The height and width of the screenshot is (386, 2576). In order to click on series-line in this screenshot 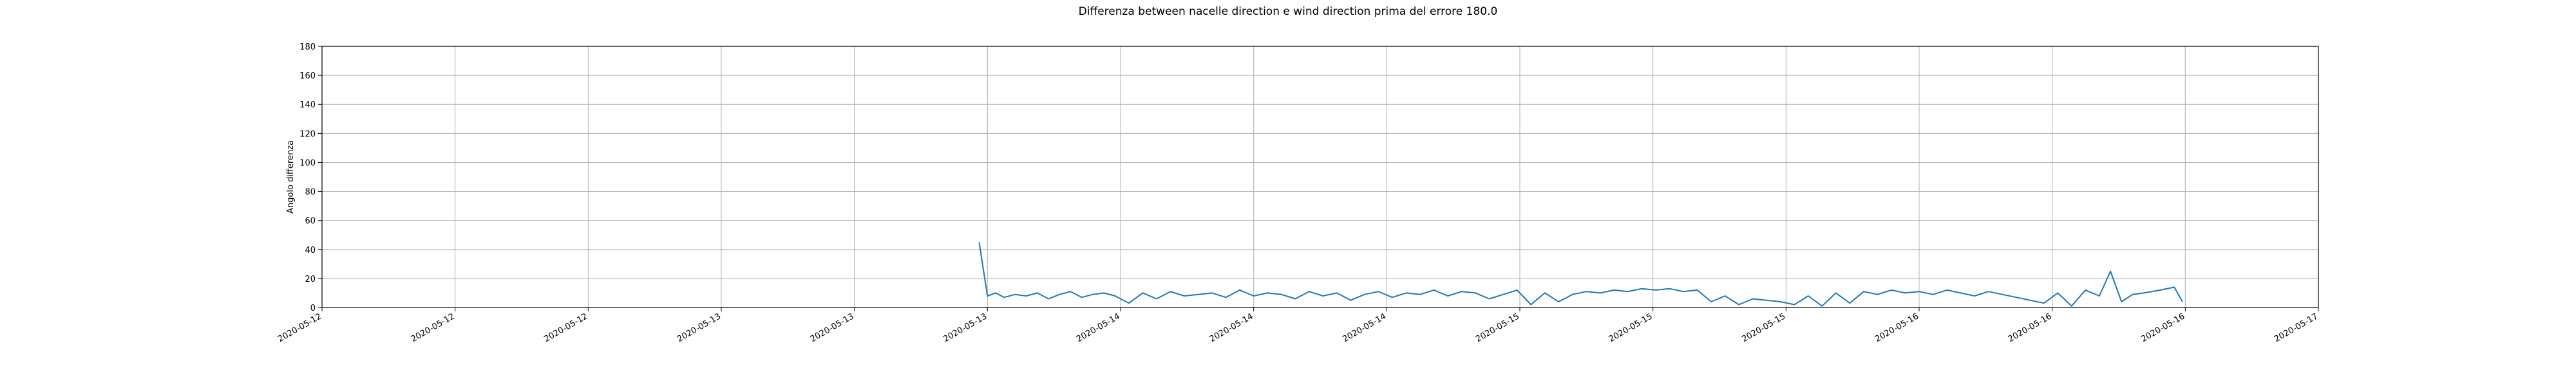, I will do `click(1580, 274)`.